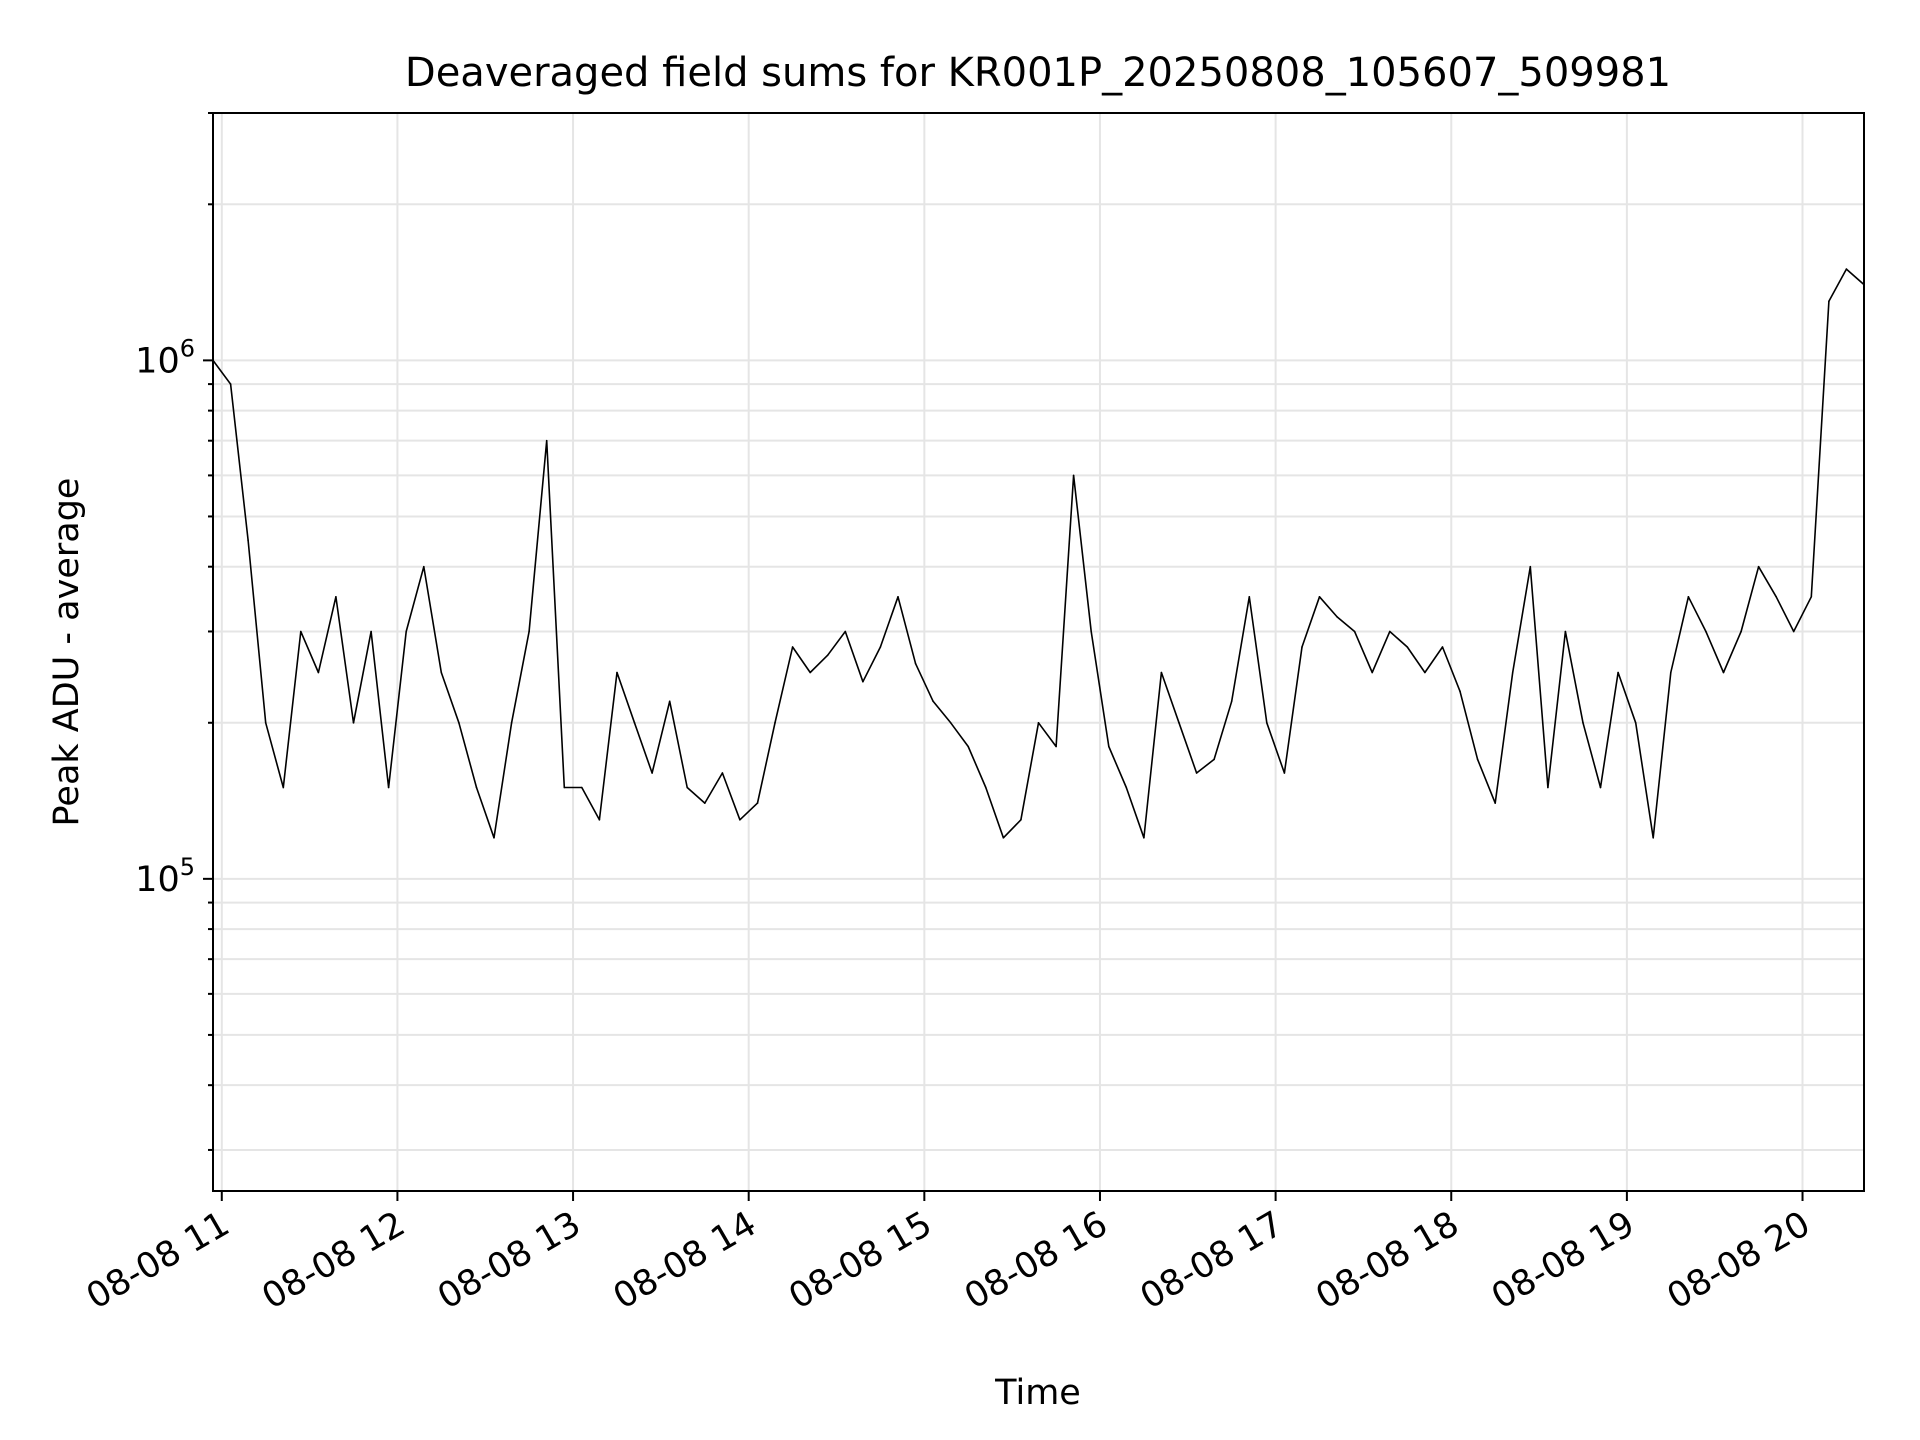  What do you see at coordinates (165, 876) in the screenshot?
I see `y-tick-label: 10⁵` at bounding box center [165, 876].